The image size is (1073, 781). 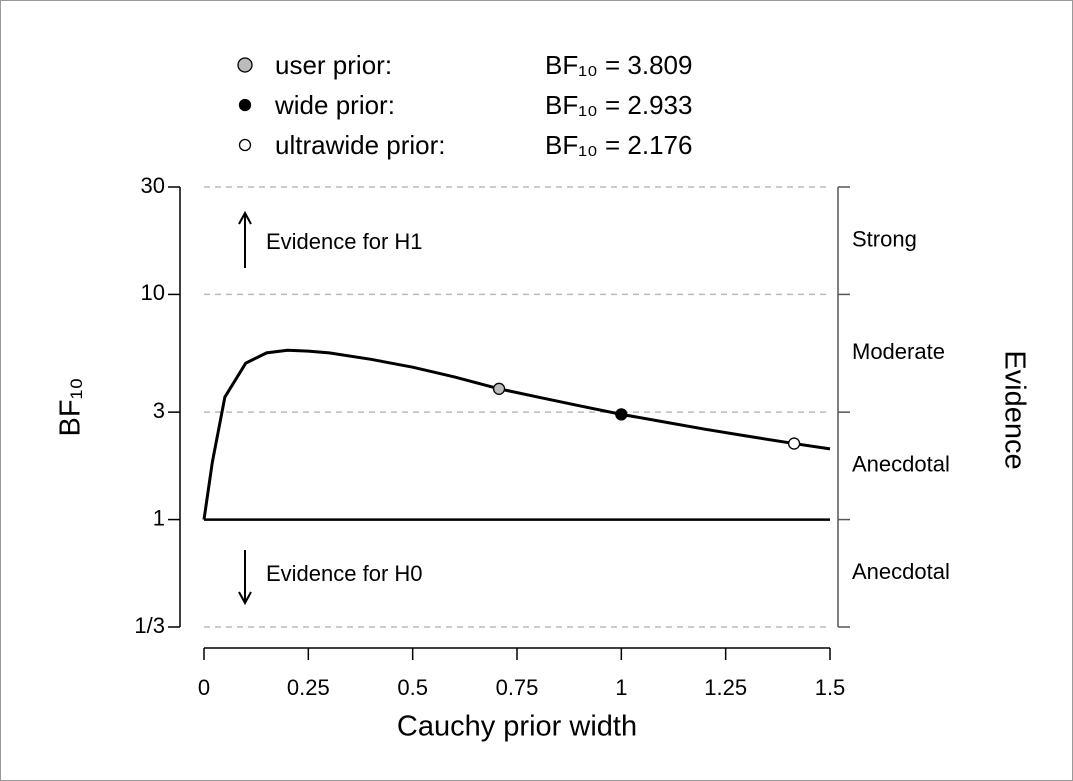 What do you see at coordinates (621, 687) in the screenshot?
I see `x-tick-label: 1` at bounding box center [621, 687].